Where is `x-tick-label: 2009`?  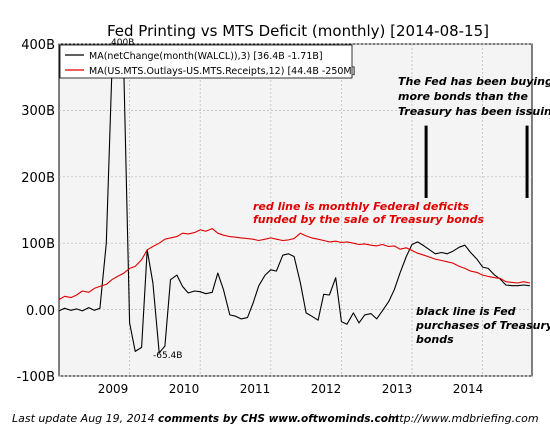 x-tick-label: 2009 is located at coordinates (113, 389).